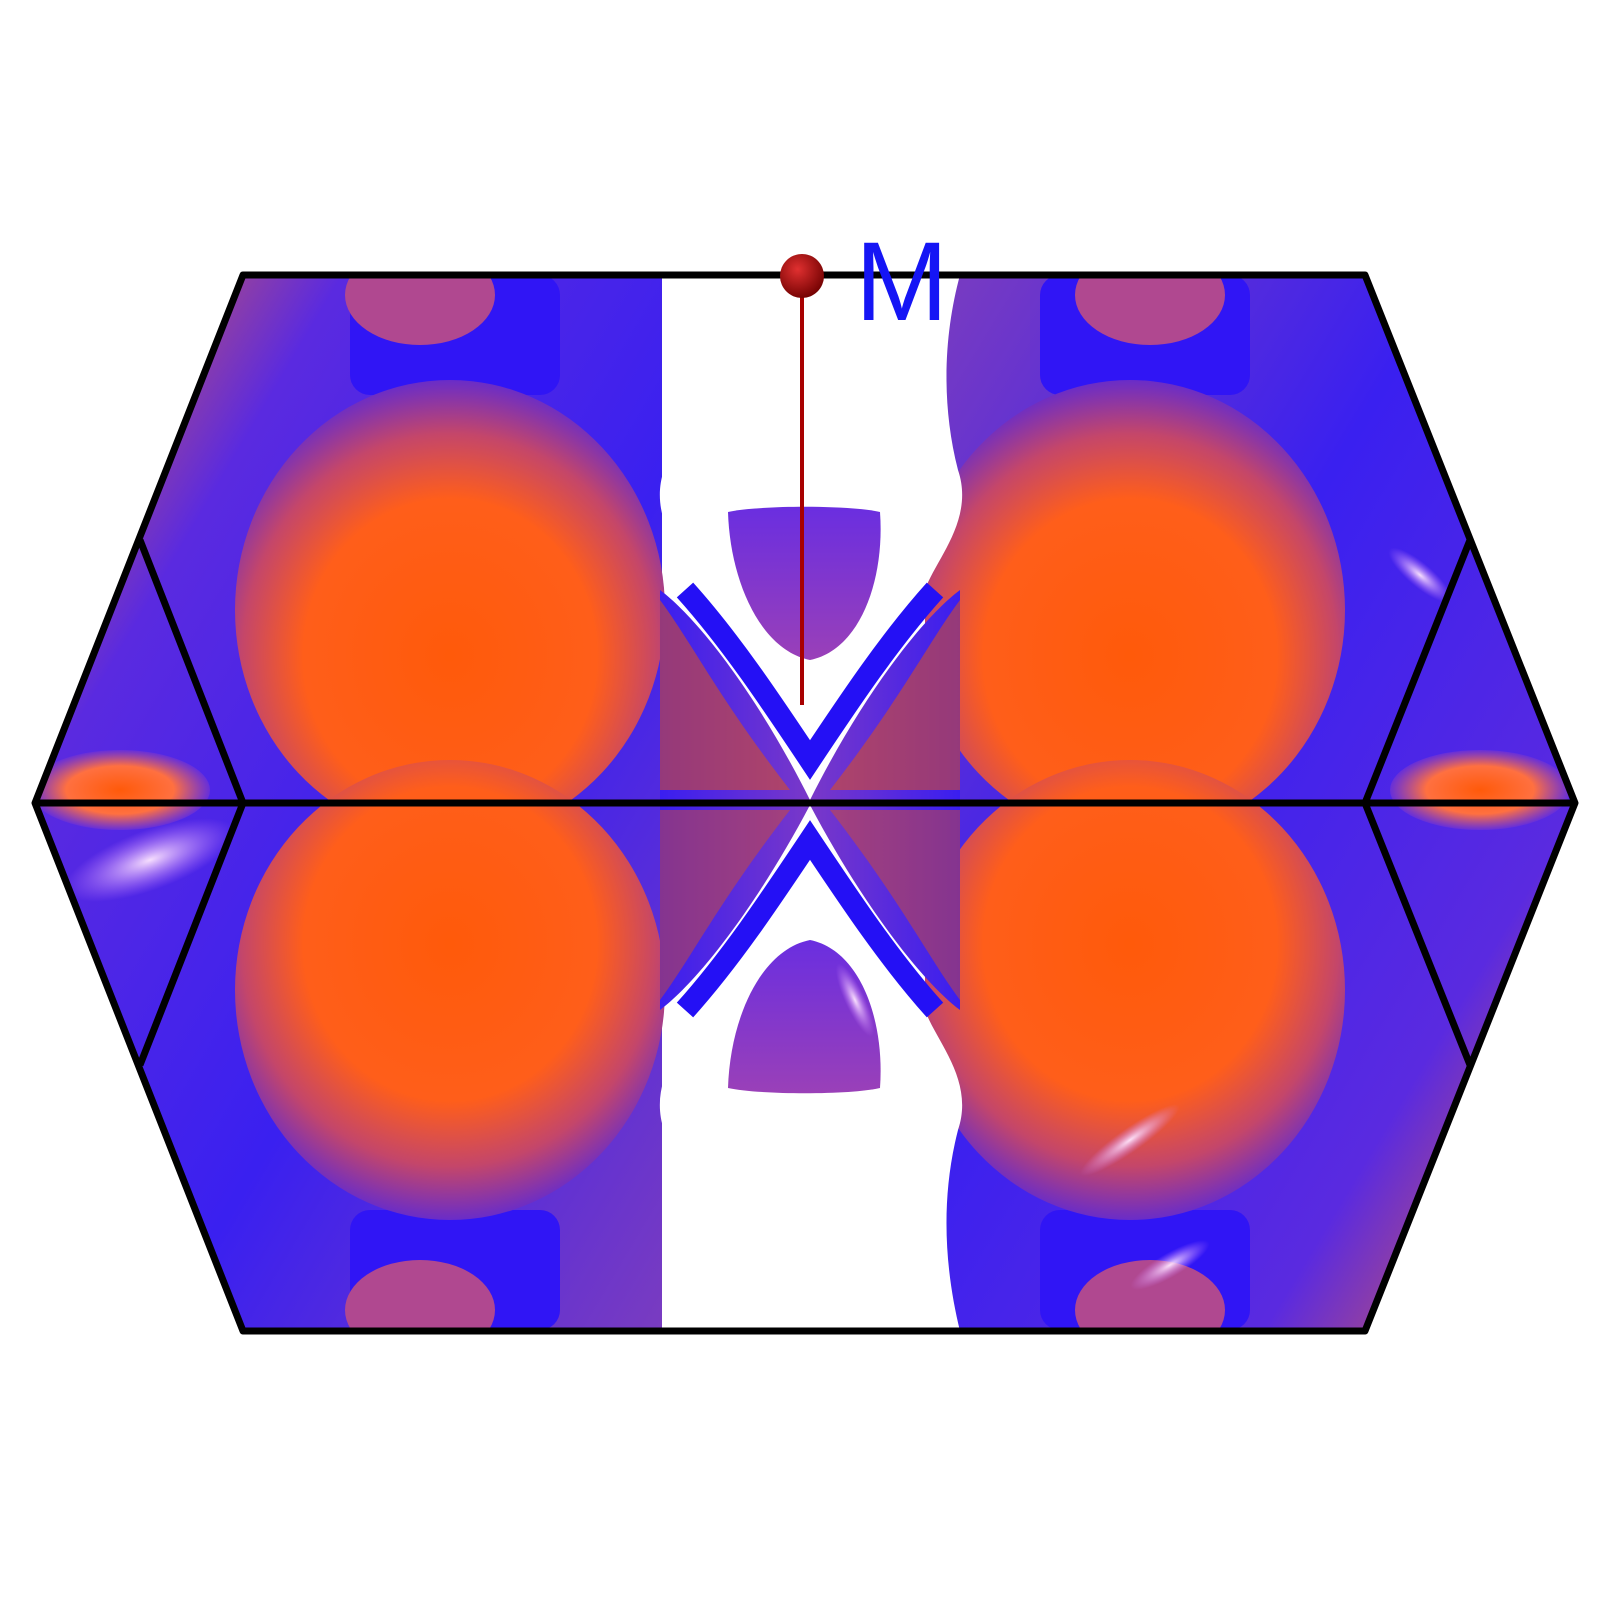  What do you see at coordinates (895, 695) in the screenshot?
I see `neck-right-shade` at bounding box center [895, 695].